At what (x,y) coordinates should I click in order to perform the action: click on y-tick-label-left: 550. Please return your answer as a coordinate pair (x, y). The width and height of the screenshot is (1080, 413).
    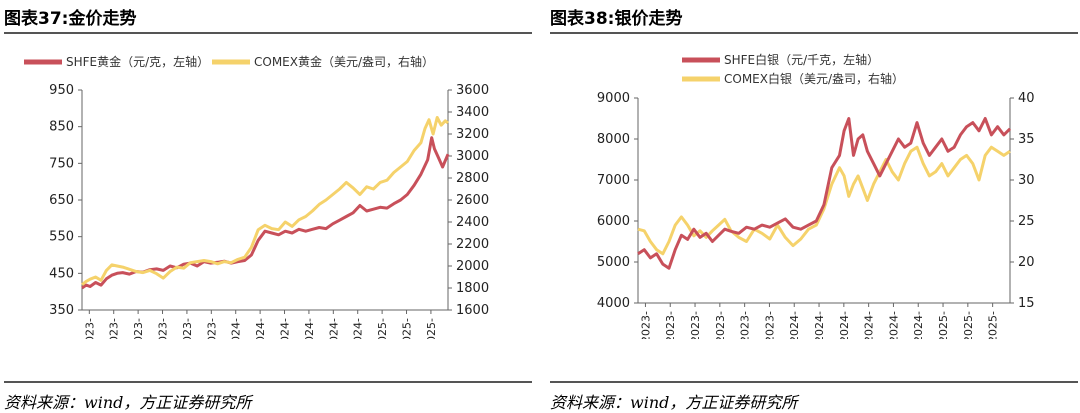
    Looking at the image, I should click on (61, 237).